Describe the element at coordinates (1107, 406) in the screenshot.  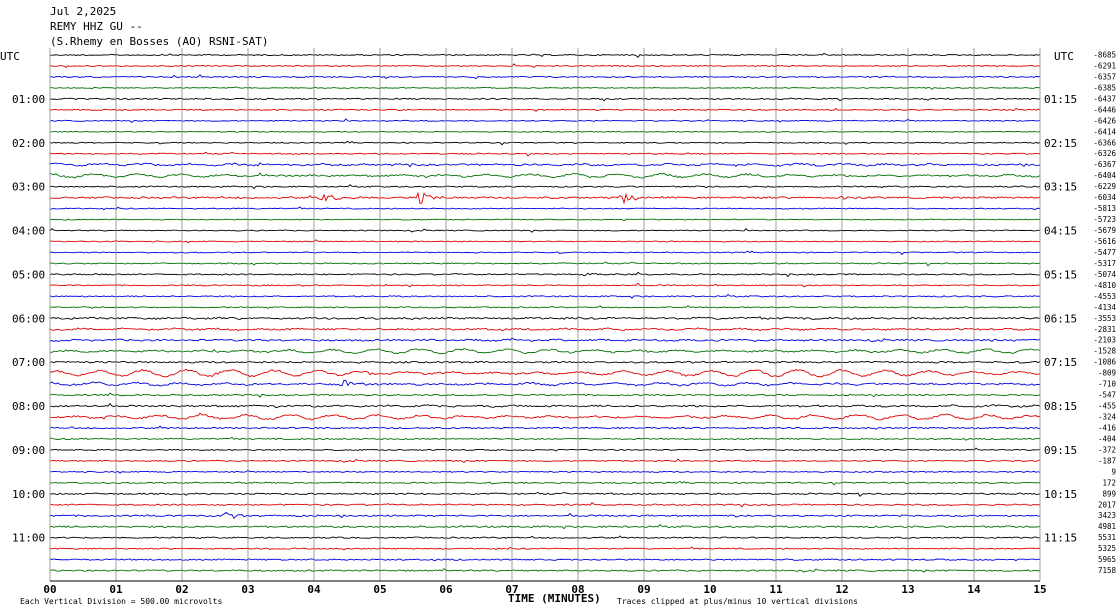
I see `offset-label: -455` at that location.